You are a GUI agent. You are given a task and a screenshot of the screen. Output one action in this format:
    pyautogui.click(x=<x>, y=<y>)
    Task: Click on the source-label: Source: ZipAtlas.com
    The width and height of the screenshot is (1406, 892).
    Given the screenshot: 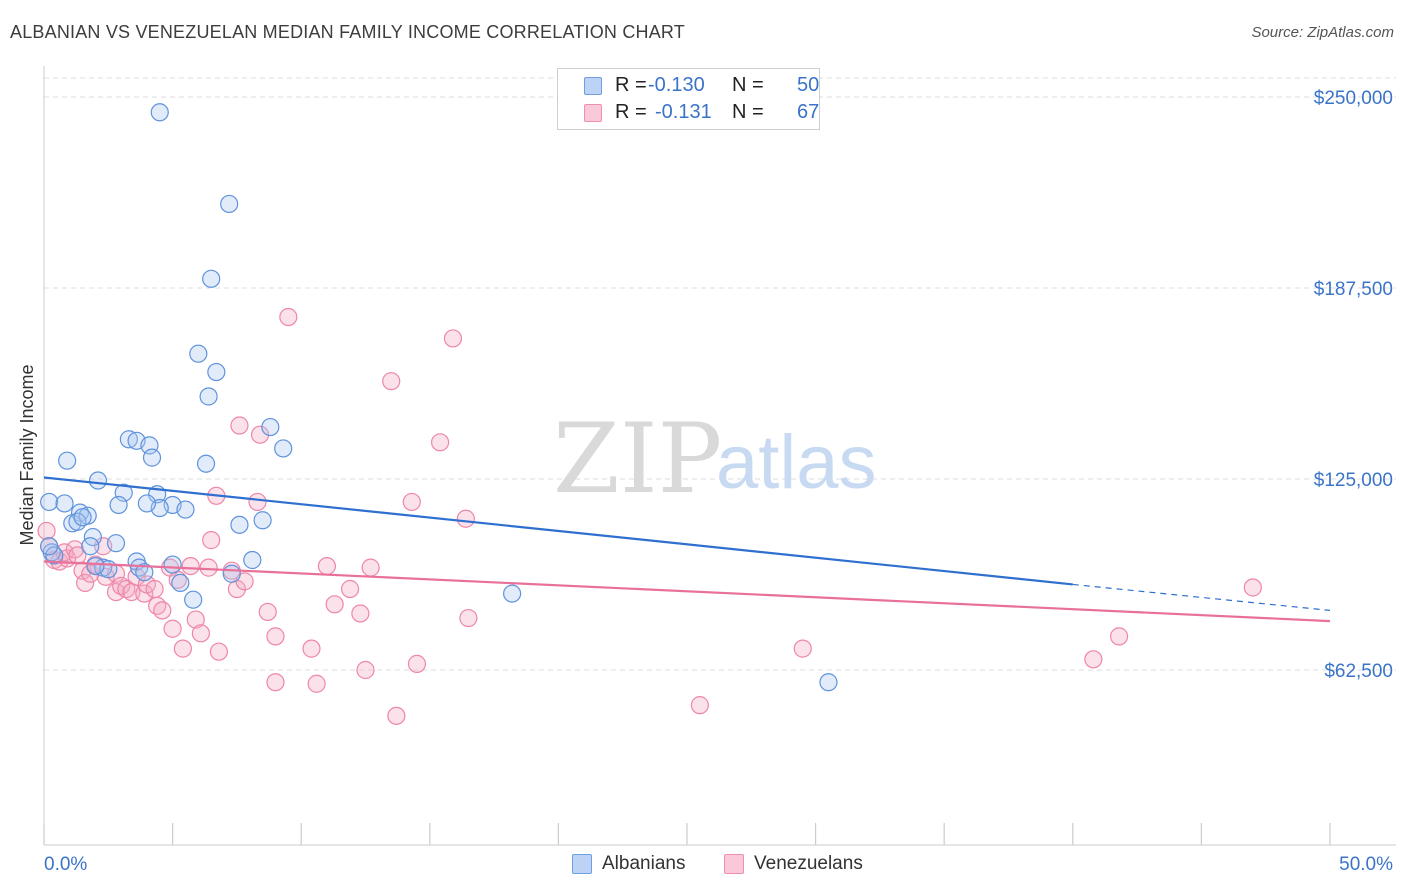 What is the action you would take?
    pyautogui.click(x=1322, y=32)
    